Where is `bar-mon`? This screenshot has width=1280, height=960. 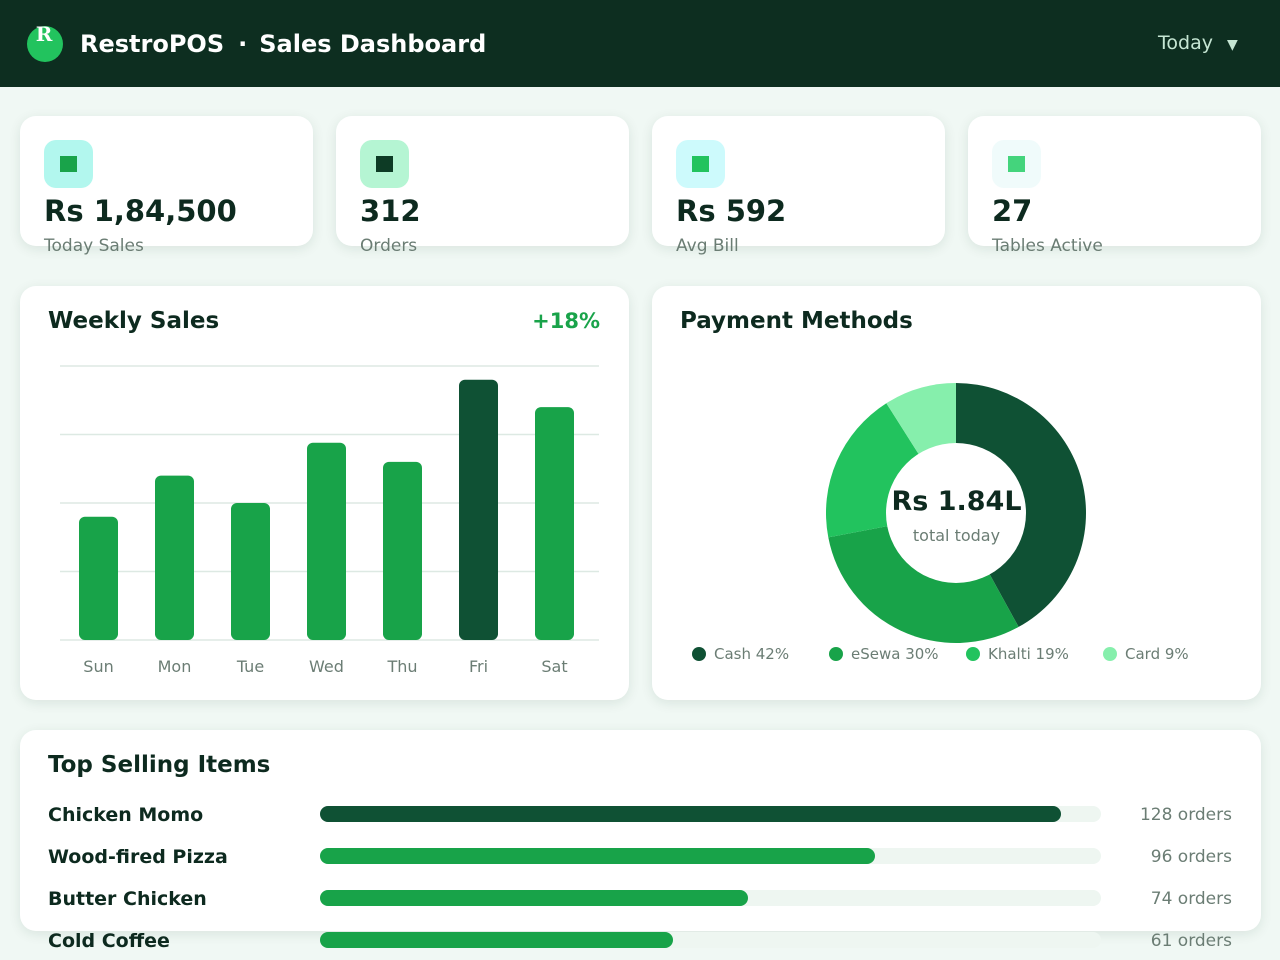 bar-mon is located at coordinates (174, 557).